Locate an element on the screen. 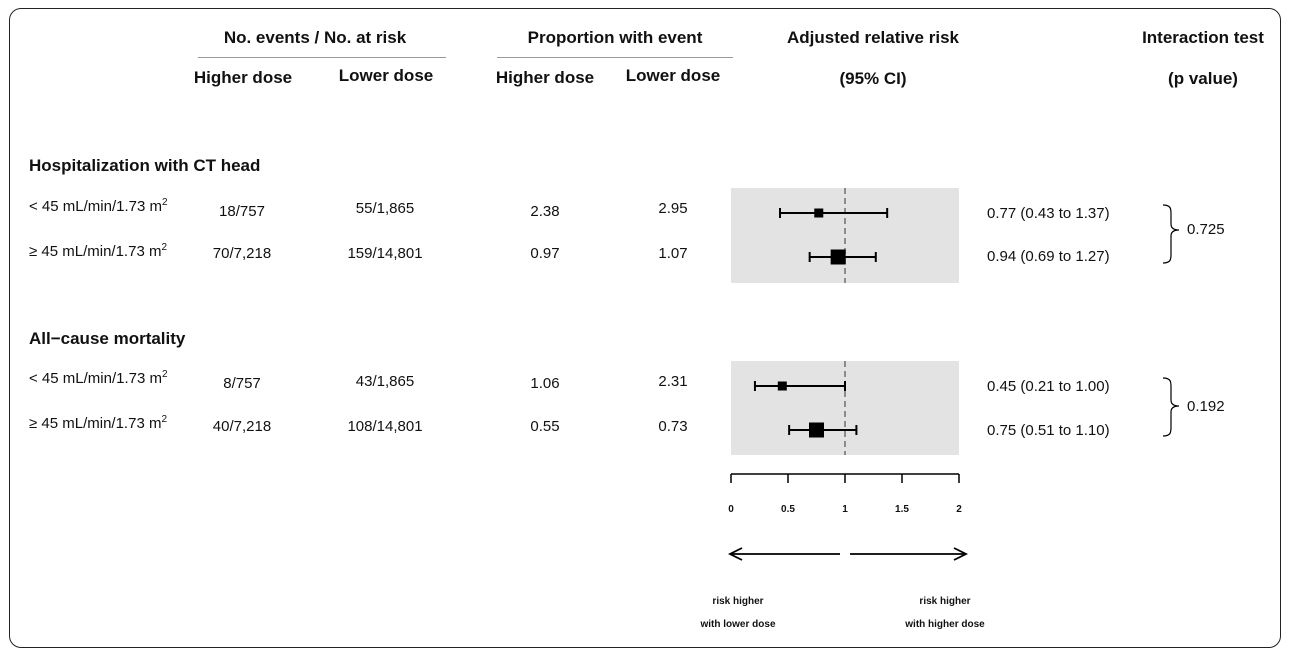 The height and width of the screenshot is (648, 1292). subheader-higher-dose-proportion: Higher dose is located at coordinates (545, 77).